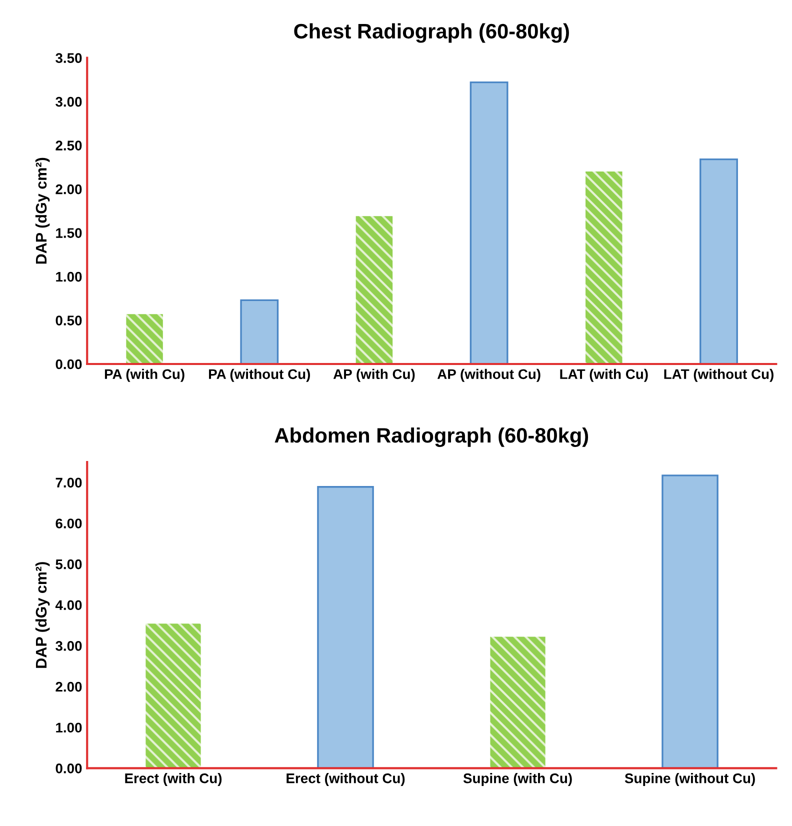  What do you see at coordinates (345, 779) in the screenshot?
I see `x-tick-label: Erect (without Cu)` at bounding box center [345, 779].